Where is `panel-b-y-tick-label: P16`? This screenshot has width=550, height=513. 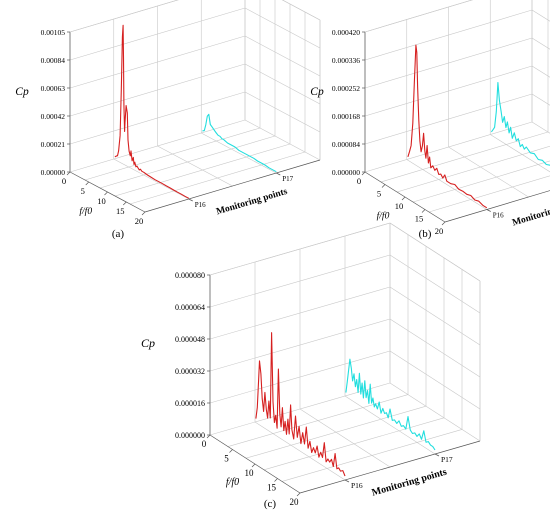
panel-b-y-tick-label: P16 is located at coordinates (498, 216).